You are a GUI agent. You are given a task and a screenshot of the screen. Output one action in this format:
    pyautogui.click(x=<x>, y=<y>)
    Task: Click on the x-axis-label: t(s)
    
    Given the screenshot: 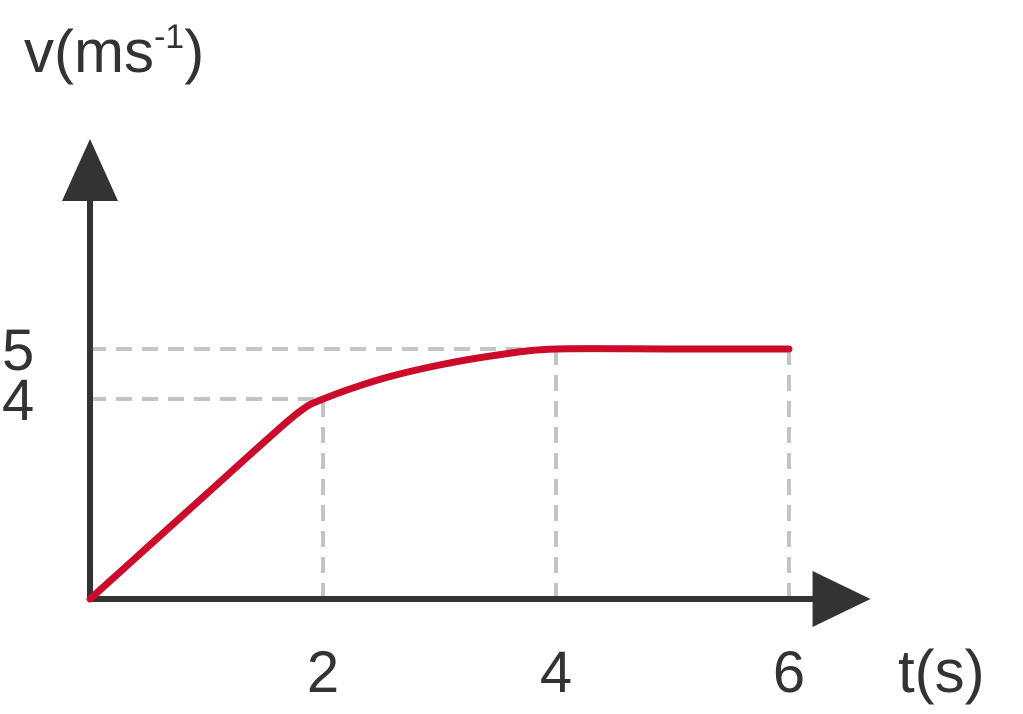 What is the action you would take?
    pyautogui.click(x=941, y=671)
    